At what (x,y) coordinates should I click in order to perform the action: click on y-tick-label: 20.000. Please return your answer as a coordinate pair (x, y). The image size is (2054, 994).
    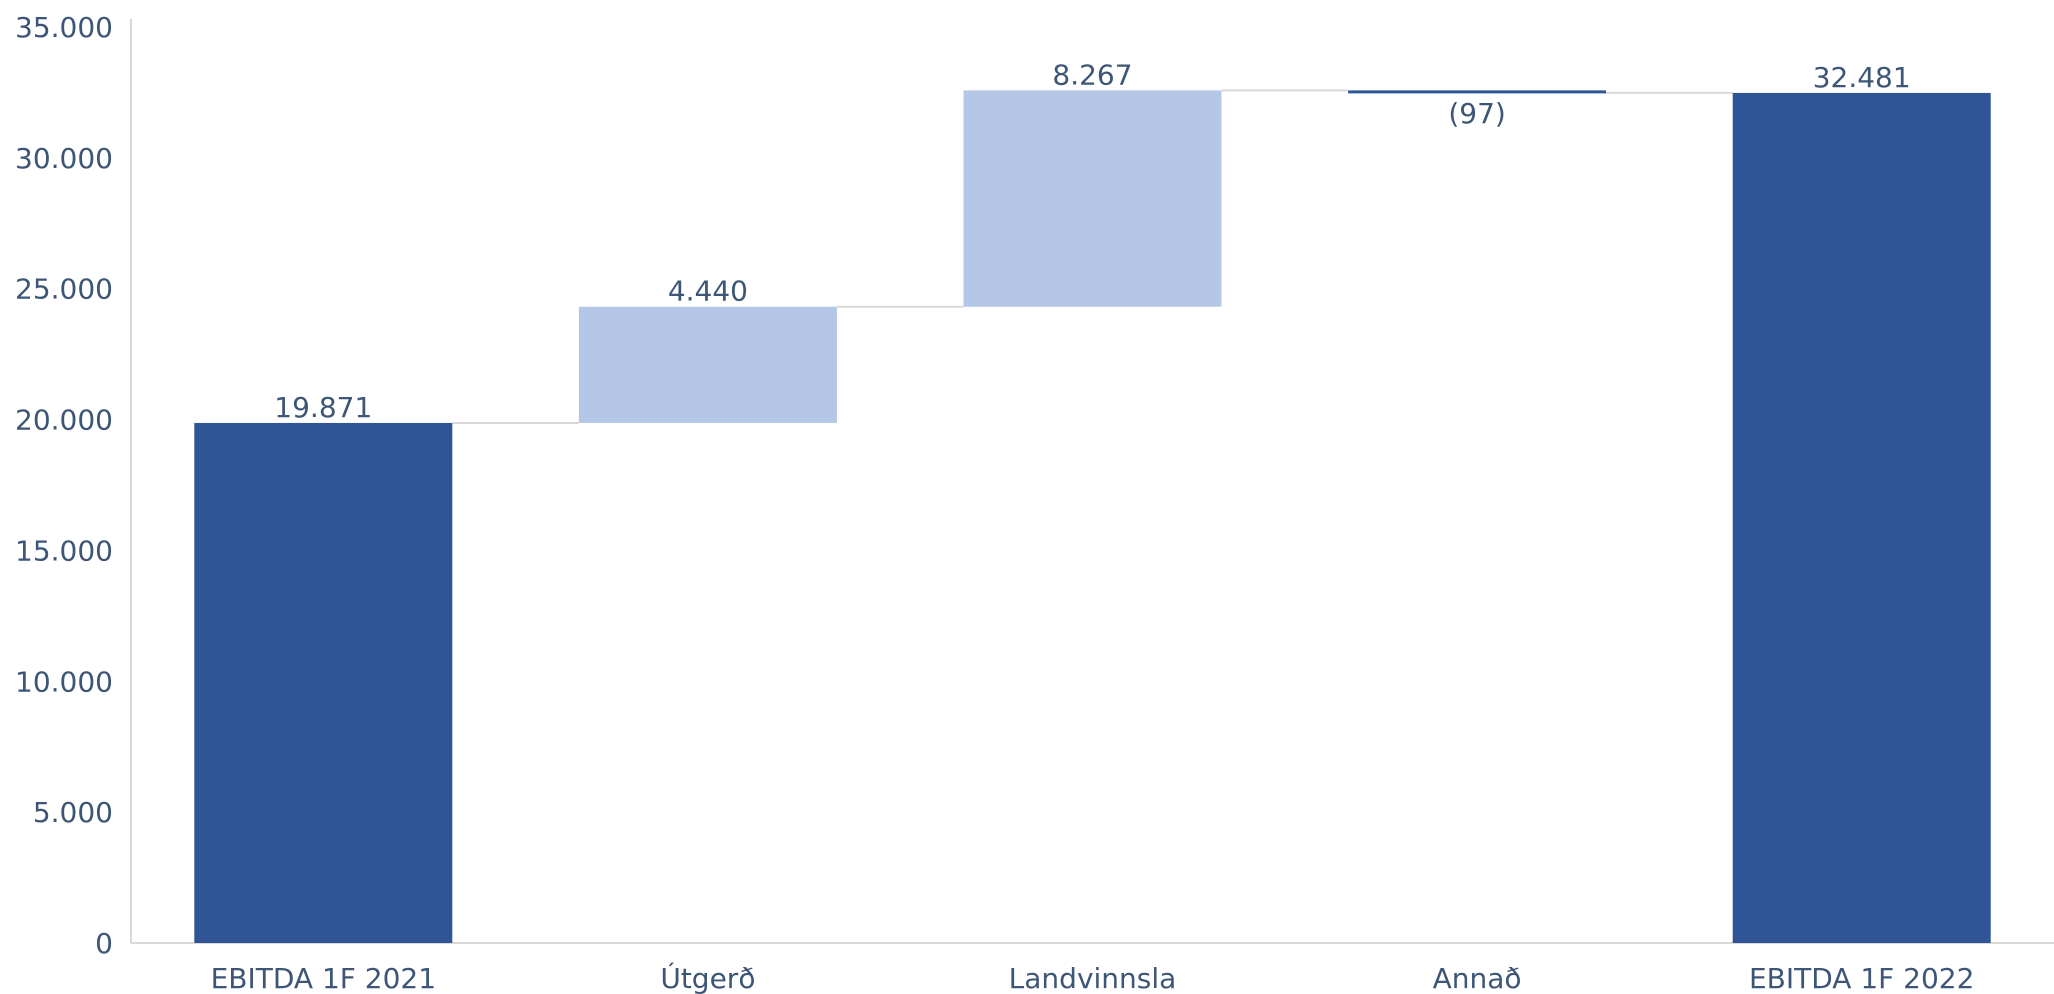
    Looking at the image, I should click on (64, 420).